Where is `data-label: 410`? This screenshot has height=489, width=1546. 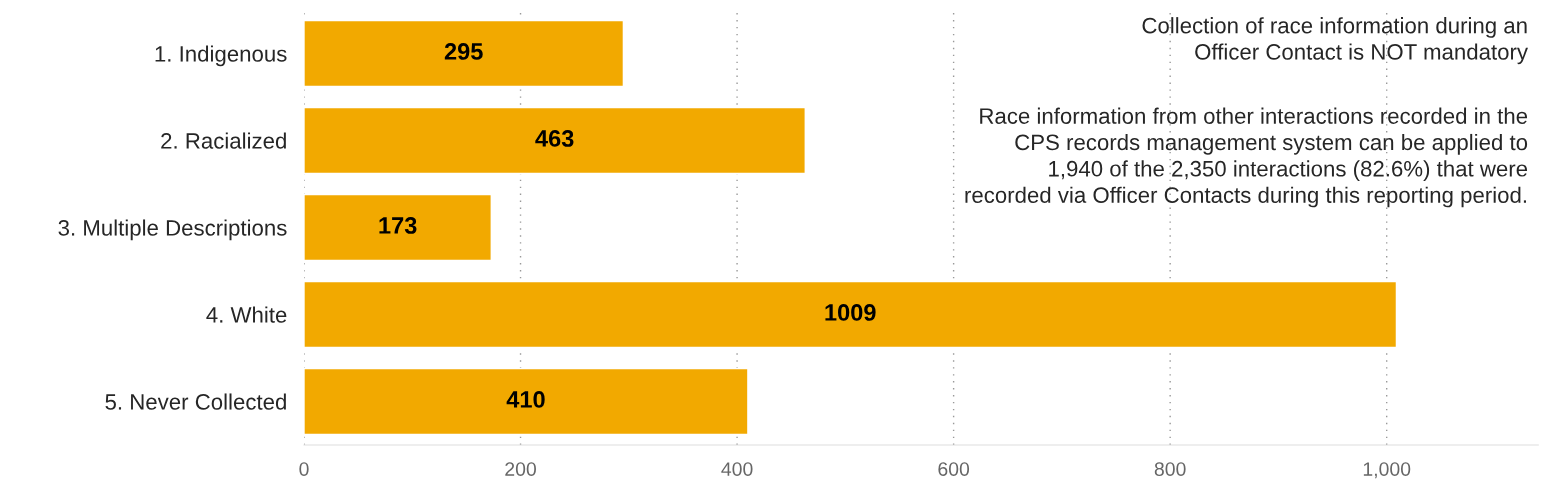
data-label: 410 is located at coordinates (525, 399).